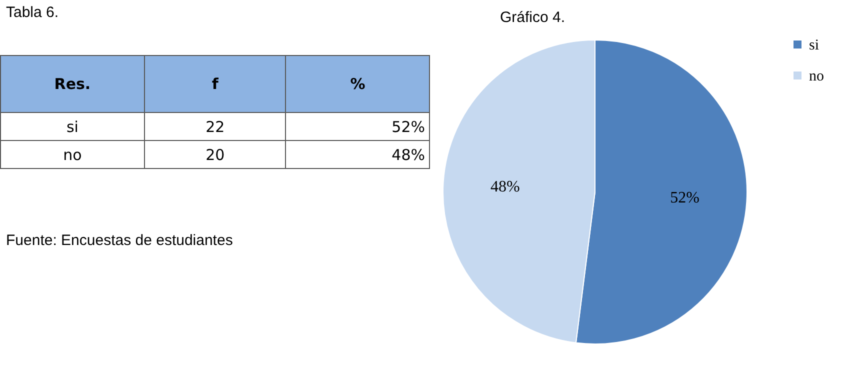 The image size is (854, 366). I want to click on legend-label: si, so click(814, 46).